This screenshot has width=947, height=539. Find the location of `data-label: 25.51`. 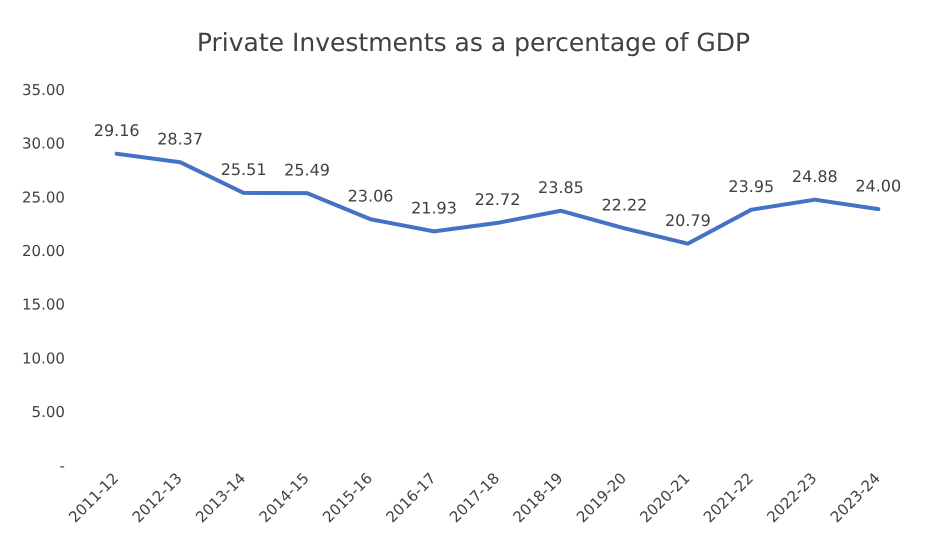

data-label: 25.51 is located at coordinates (243, 170).